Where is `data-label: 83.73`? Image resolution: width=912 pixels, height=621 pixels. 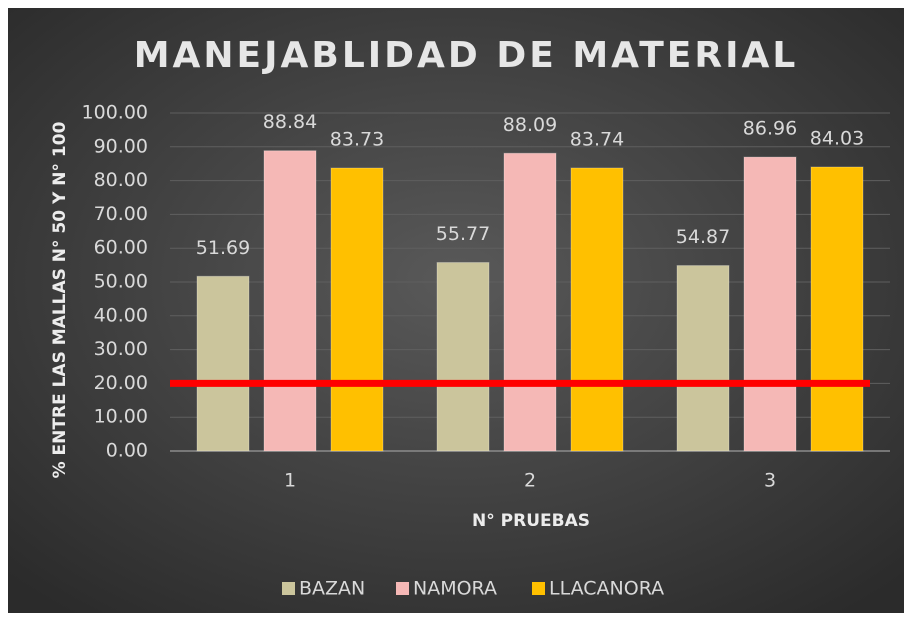
data-label: 83.73 is located at coordinates (357, 139).